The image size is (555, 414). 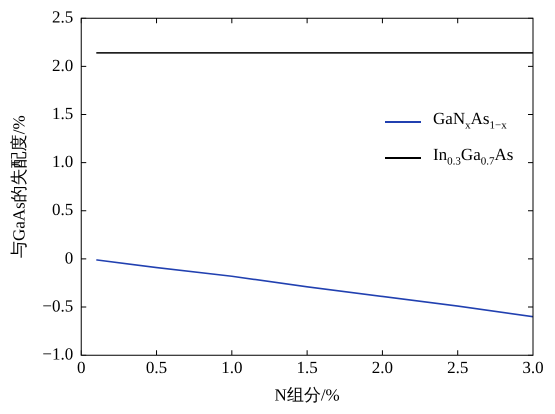 I want to click on y-axis-title: 与GaAs的失配度/%, so click(x=19, y=186).